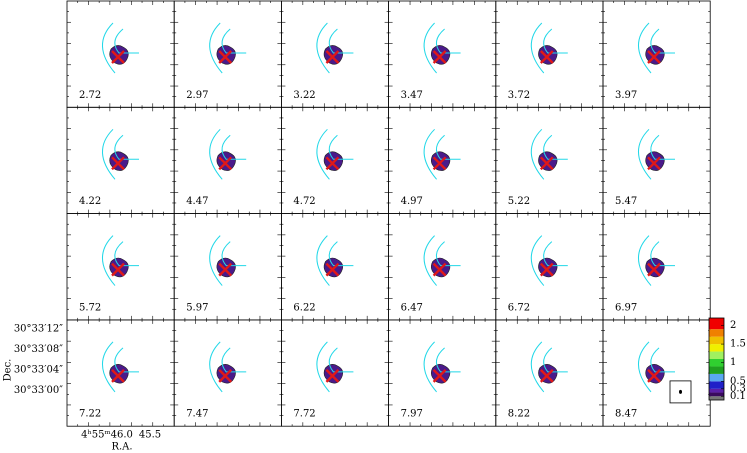 This screenshot has width=747, height=453. I want to click on velocity-label: 5.97, so click(197, 307).